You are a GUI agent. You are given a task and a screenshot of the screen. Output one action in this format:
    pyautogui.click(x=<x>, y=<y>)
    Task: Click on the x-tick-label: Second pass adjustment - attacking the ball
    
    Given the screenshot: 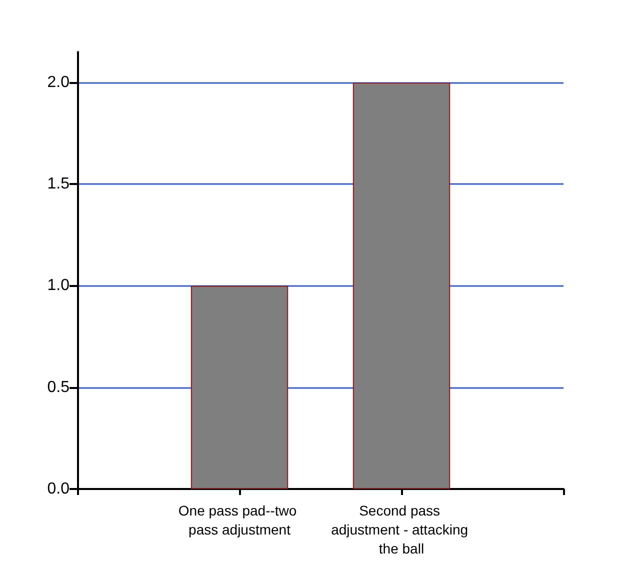 What is the action you would take?
    pyautogui.click(x=401, y=529)
    